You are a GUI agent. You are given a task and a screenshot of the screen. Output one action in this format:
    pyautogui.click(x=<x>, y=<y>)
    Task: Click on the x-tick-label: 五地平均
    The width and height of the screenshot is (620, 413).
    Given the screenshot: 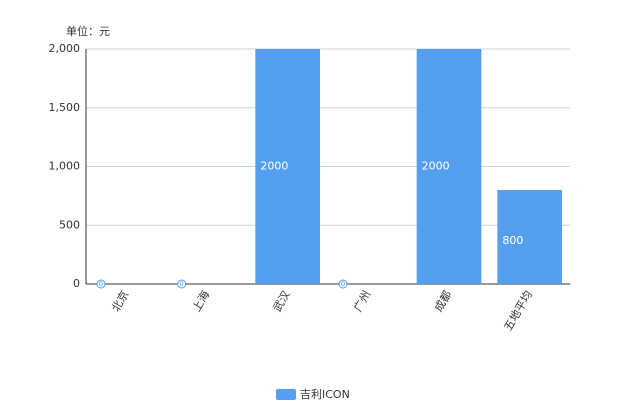 What is the action you would take?
    pyautogui.click(x=518, y=311)
    